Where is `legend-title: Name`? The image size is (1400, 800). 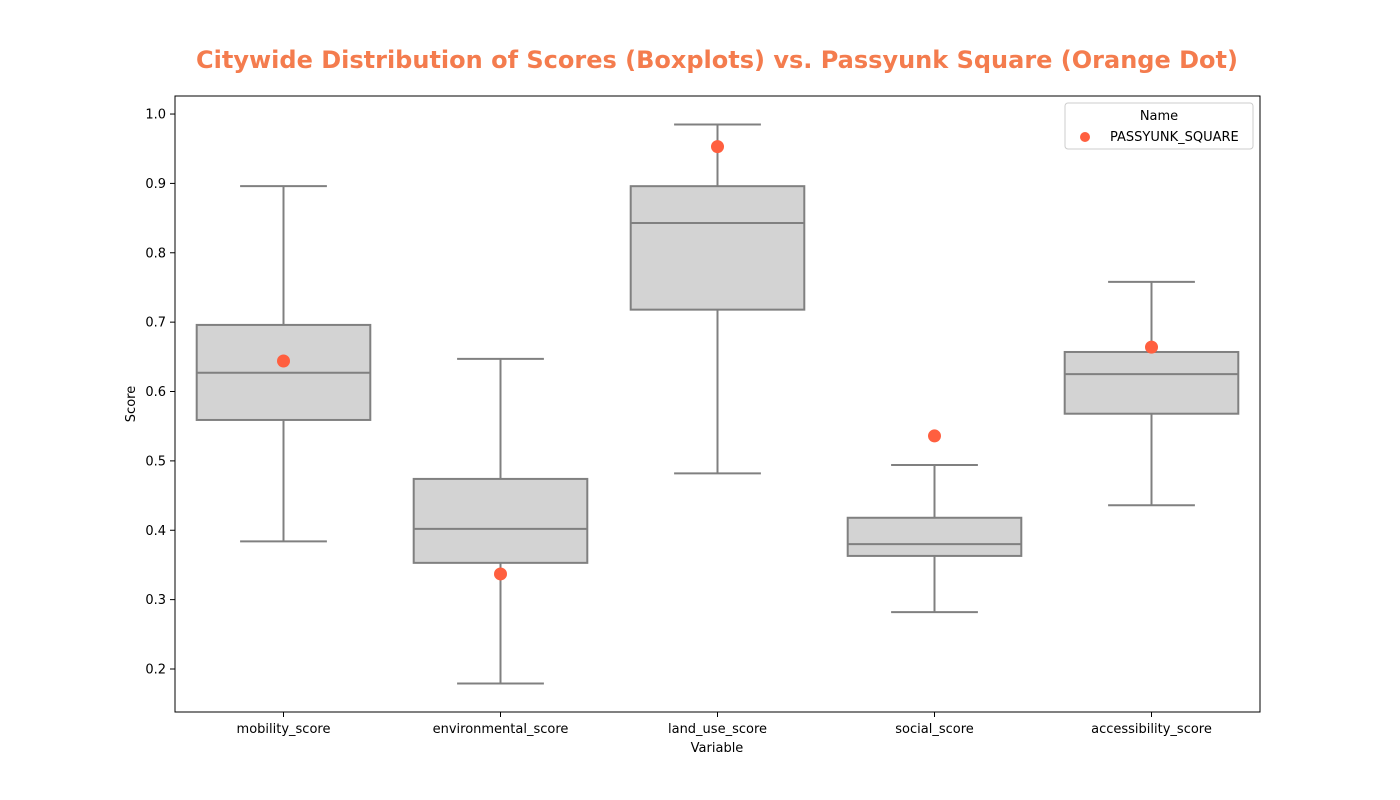
legend-title: Name is located at coordinates (1159, 116).